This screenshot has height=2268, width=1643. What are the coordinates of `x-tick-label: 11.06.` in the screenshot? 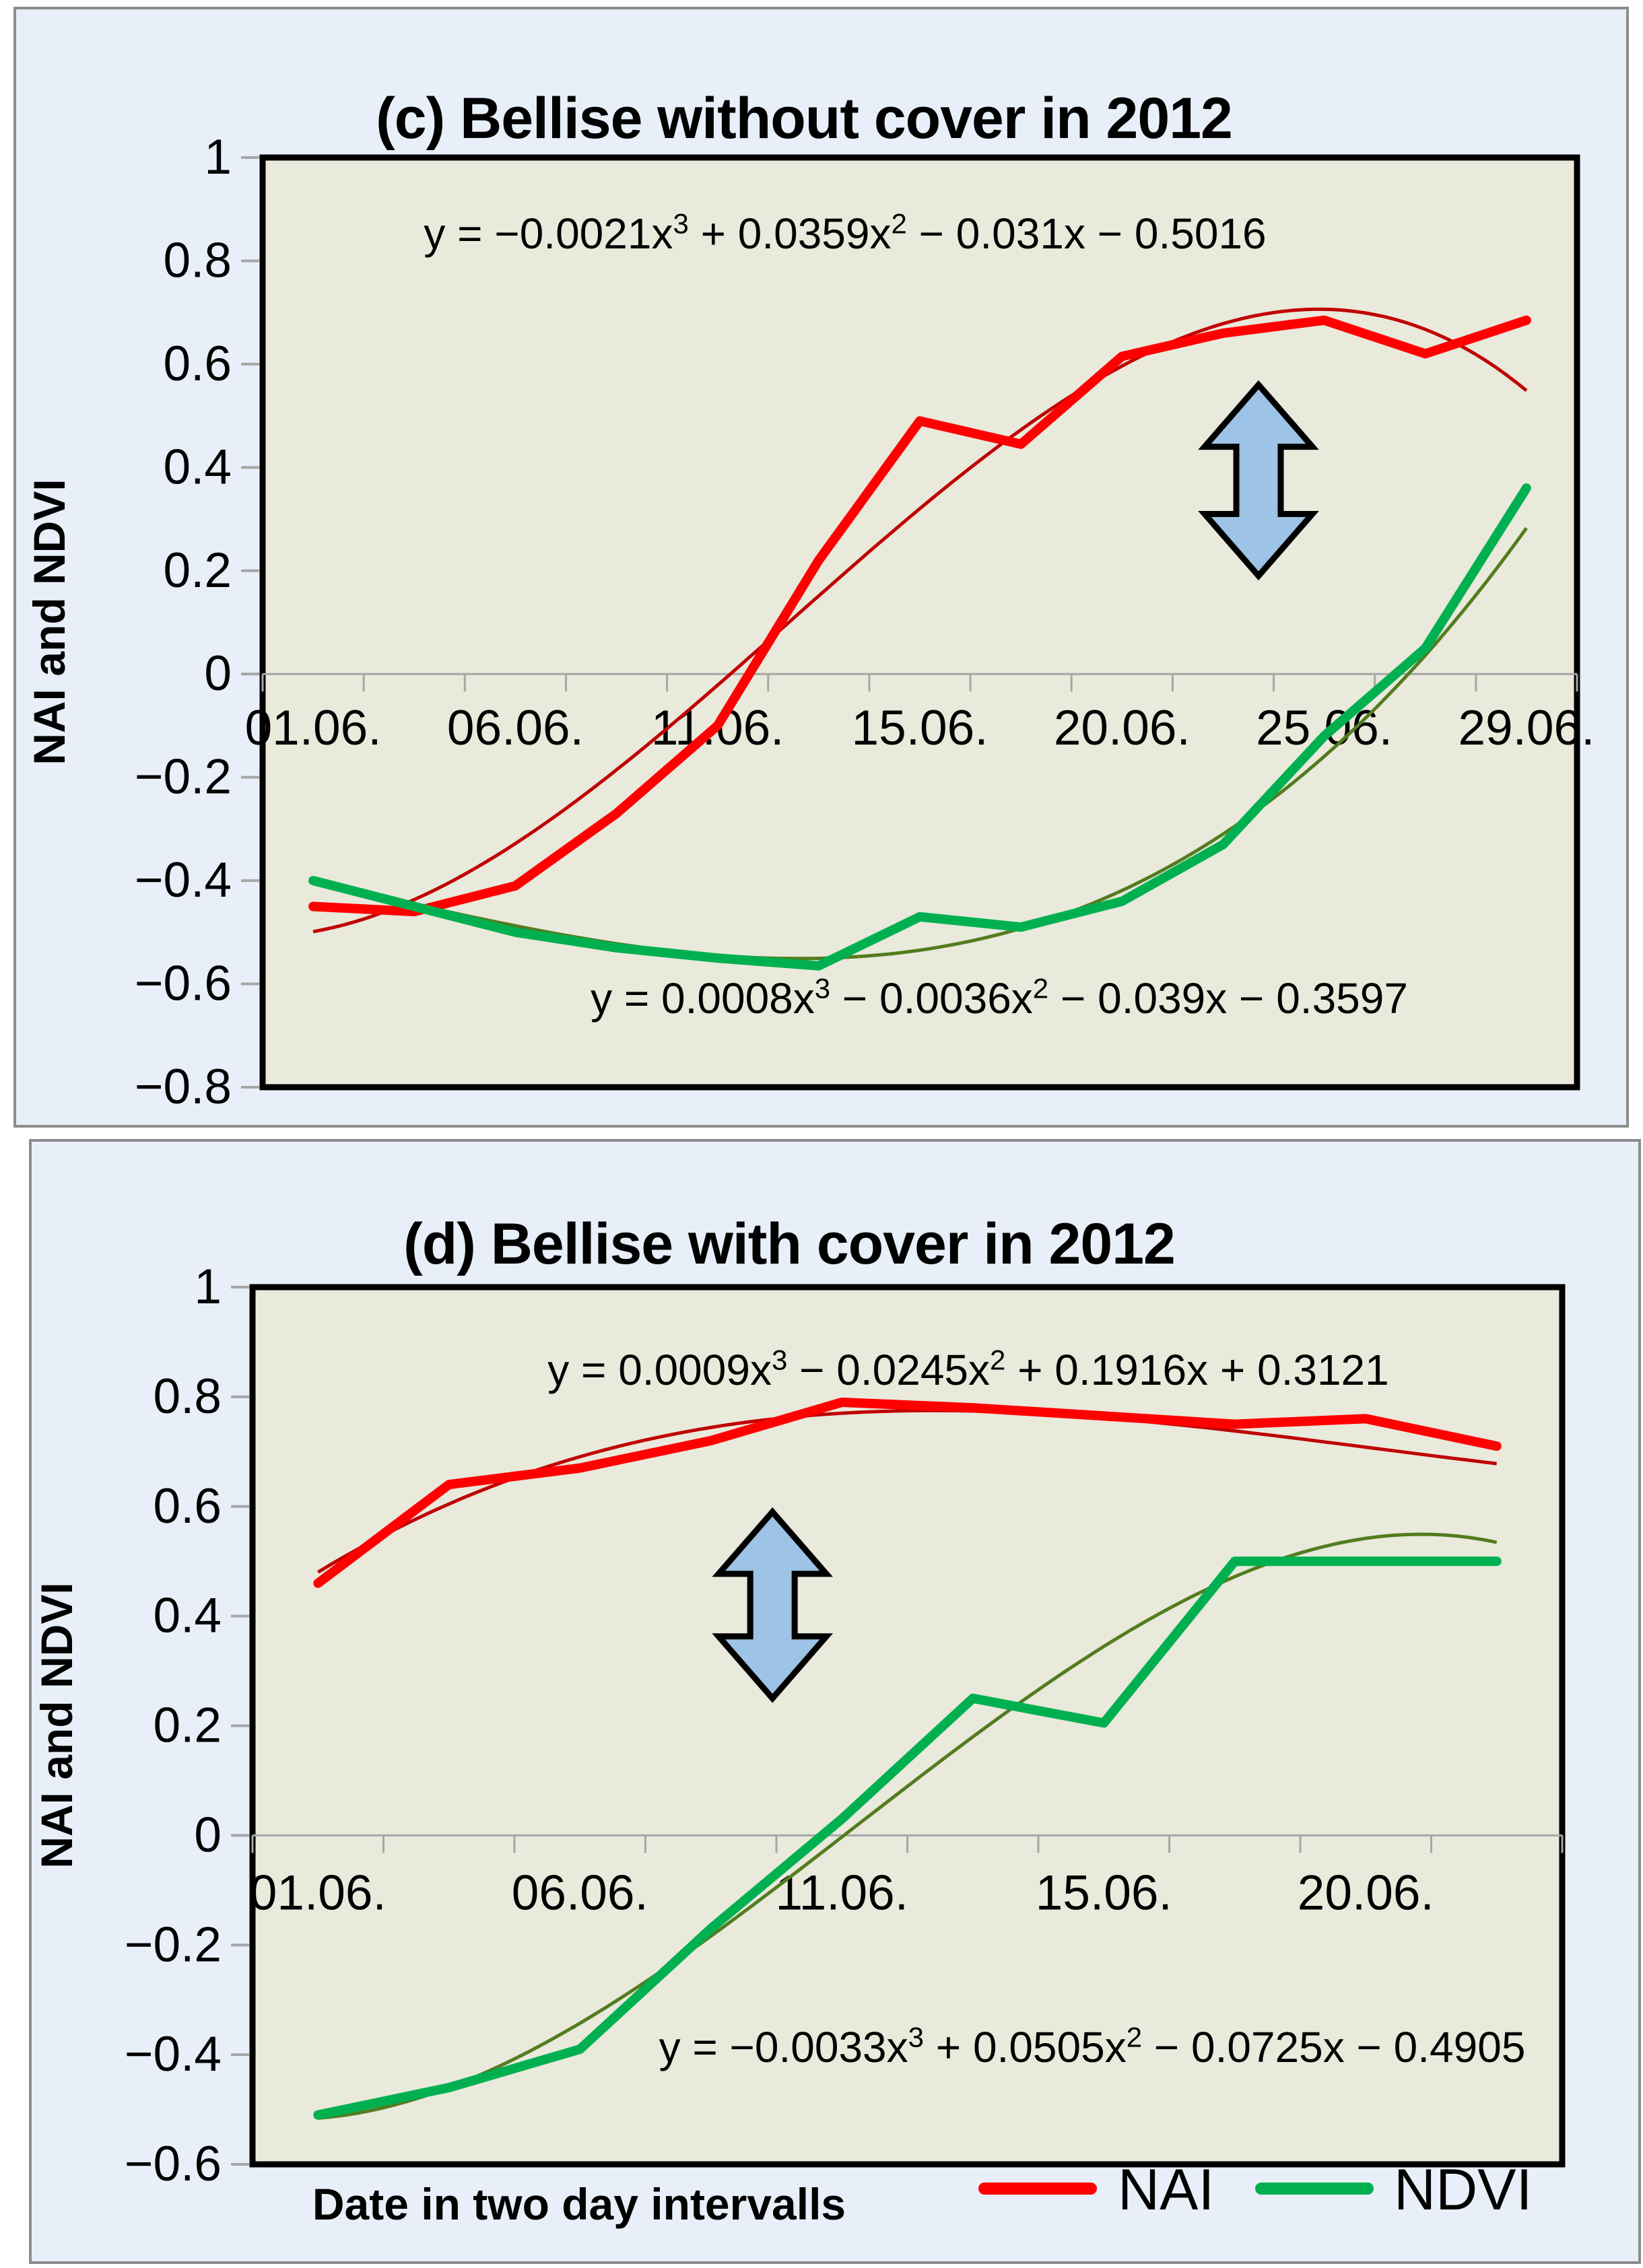 It's located at (841, 1892).